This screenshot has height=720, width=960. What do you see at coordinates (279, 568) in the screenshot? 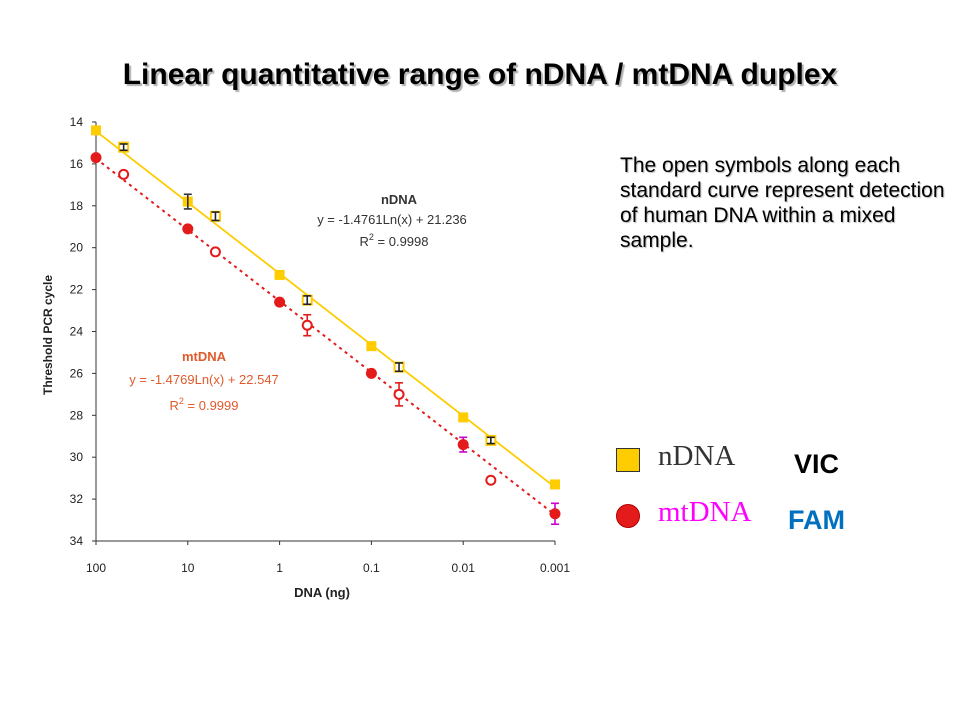
I see `x-tick-label: 1` at bounding box center [279, 568].